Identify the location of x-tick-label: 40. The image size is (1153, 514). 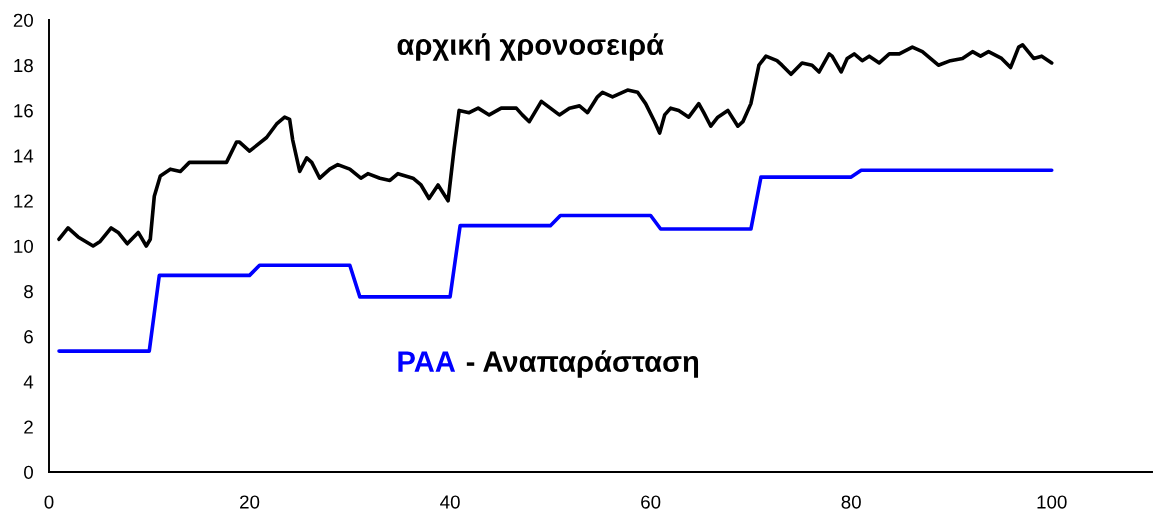
(450, 502).